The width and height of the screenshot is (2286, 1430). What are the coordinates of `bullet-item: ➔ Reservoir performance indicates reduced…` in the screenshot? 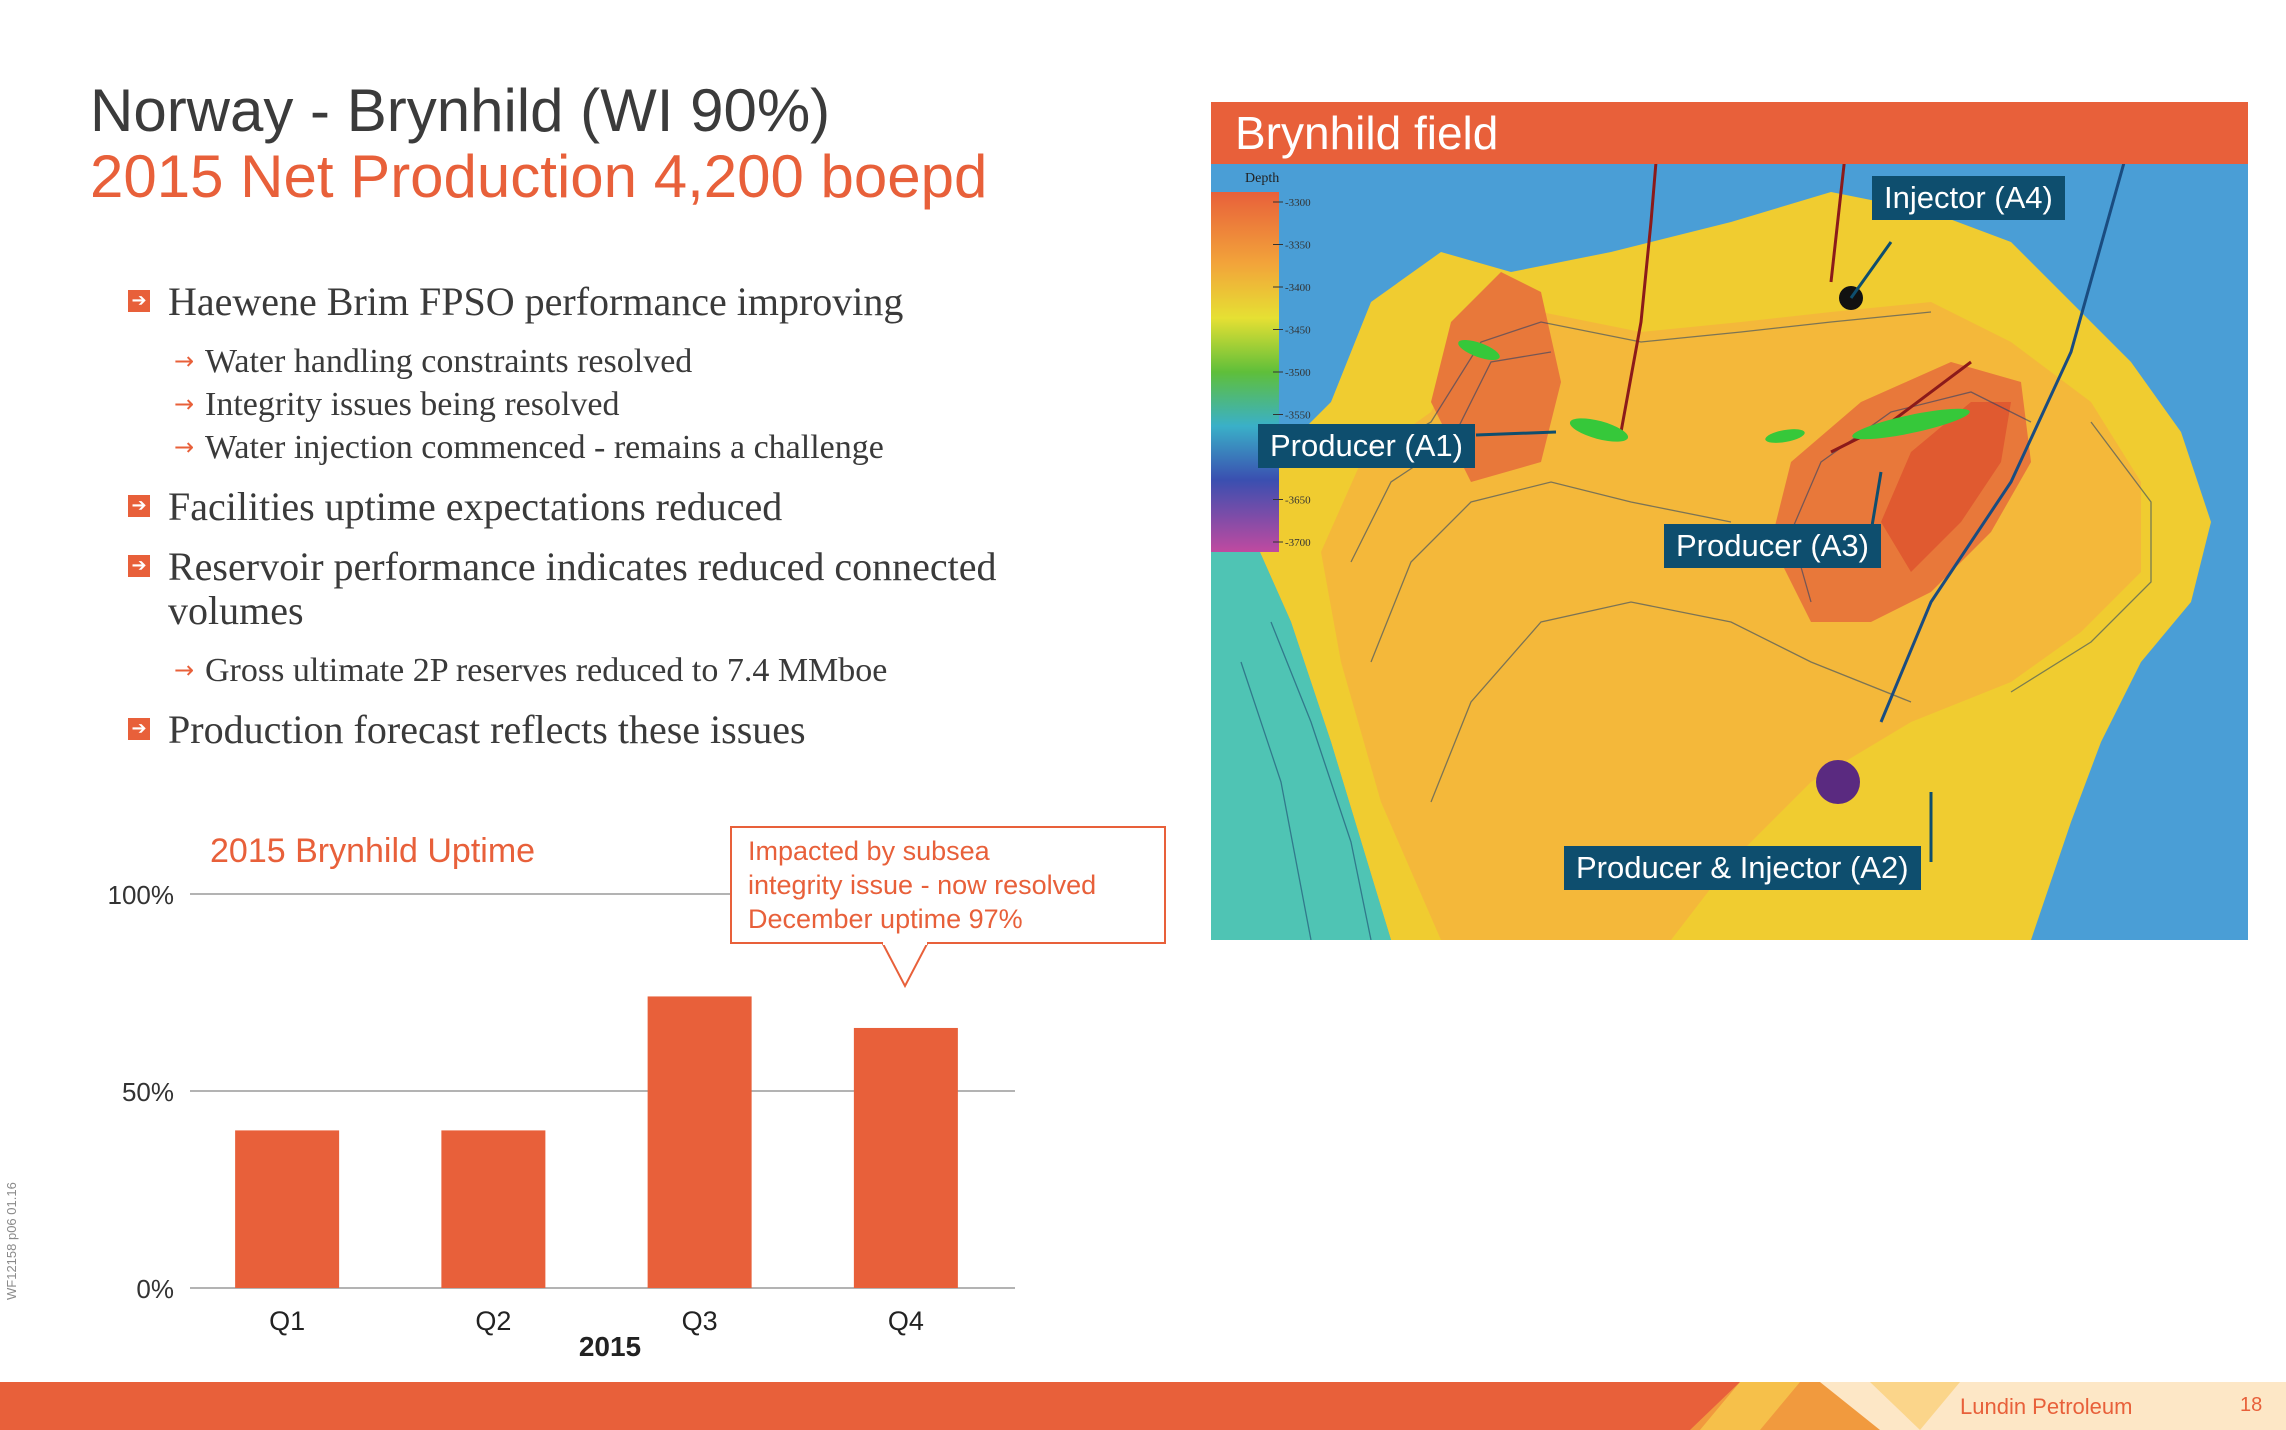 It's located at (568, 589).